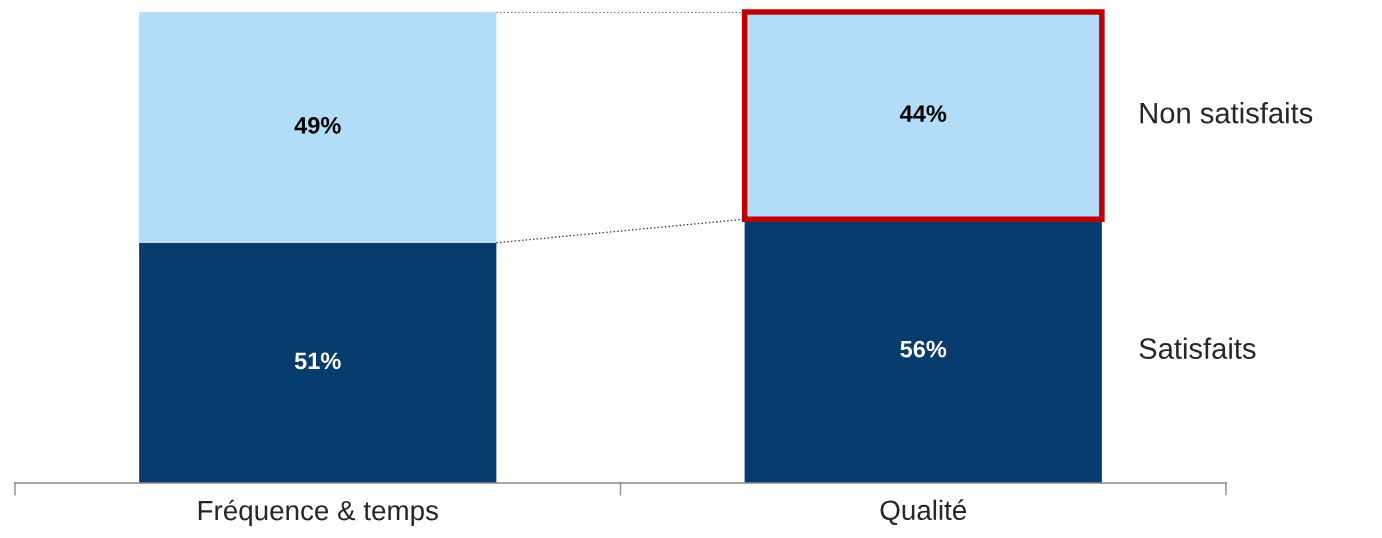 This screenshot has height=538, width=1382. I want to click on series-label: Non satisfaits, so click(1226, 113).